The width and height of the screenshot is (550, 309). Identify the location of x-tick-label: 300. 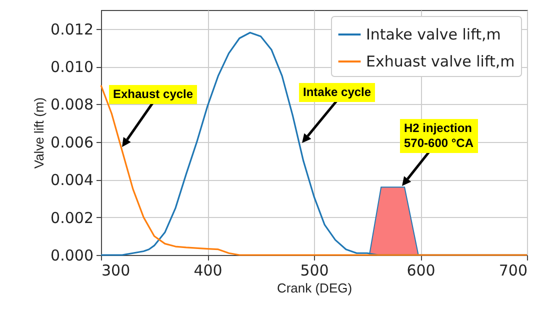
(116, 271).